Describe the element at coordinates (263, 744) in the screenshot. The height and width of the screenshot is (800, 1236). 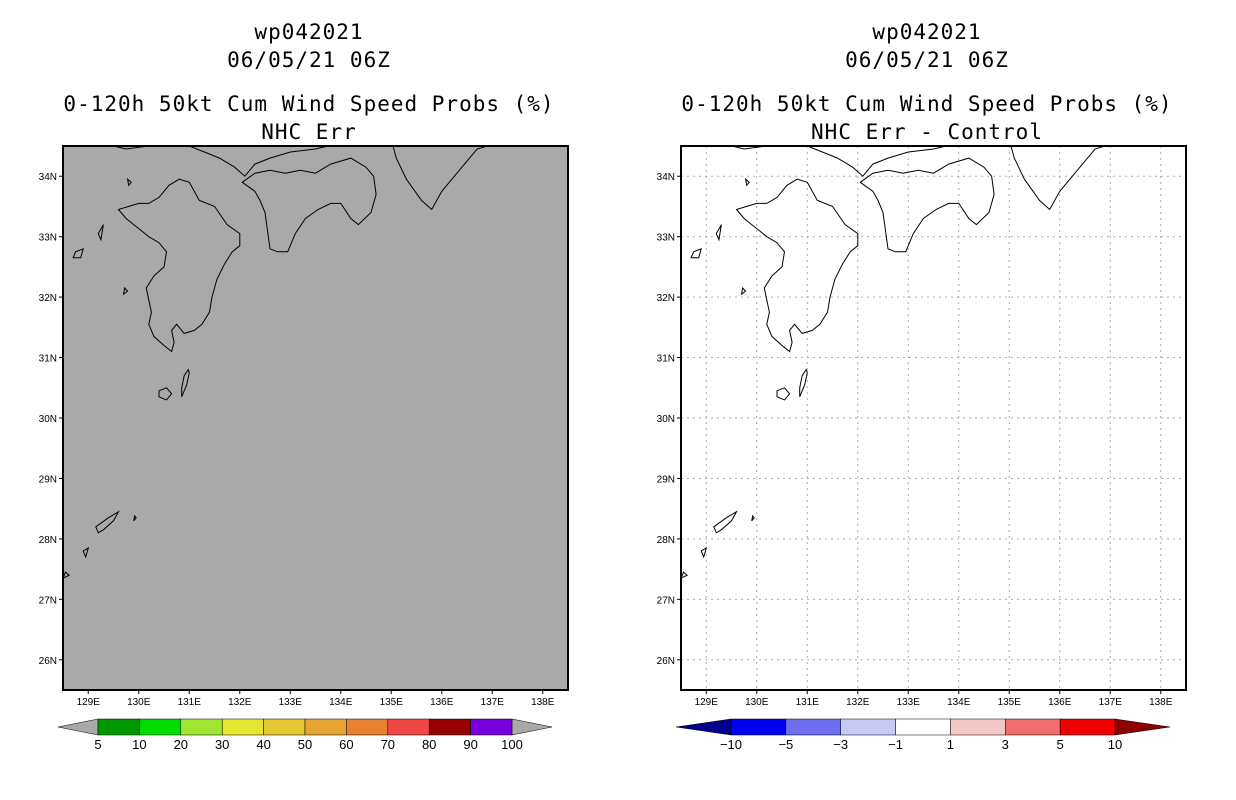
I see `colorbar-label: 40` at that location.